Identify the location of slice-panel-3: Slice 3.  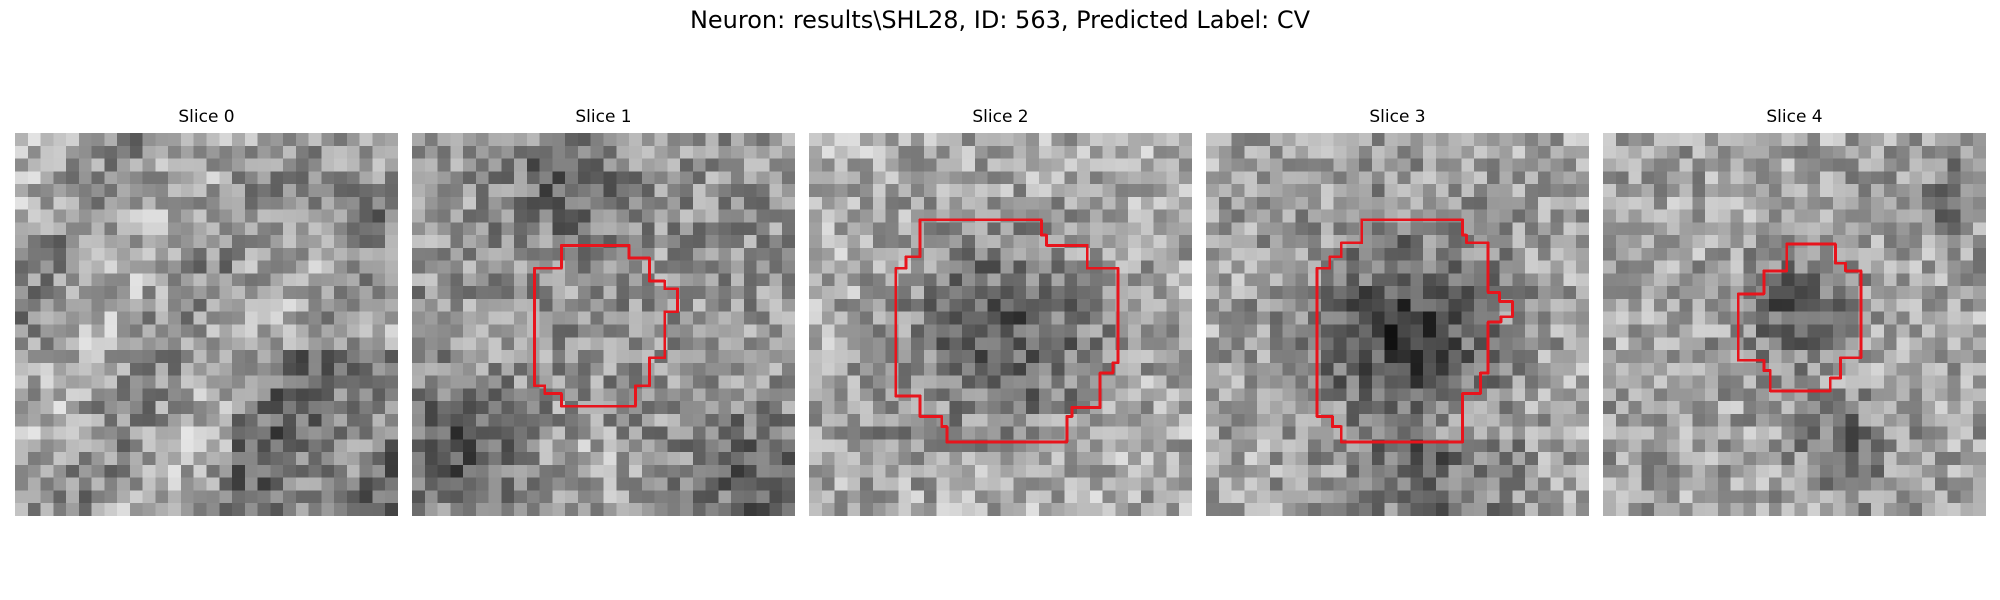
(1397, 312).